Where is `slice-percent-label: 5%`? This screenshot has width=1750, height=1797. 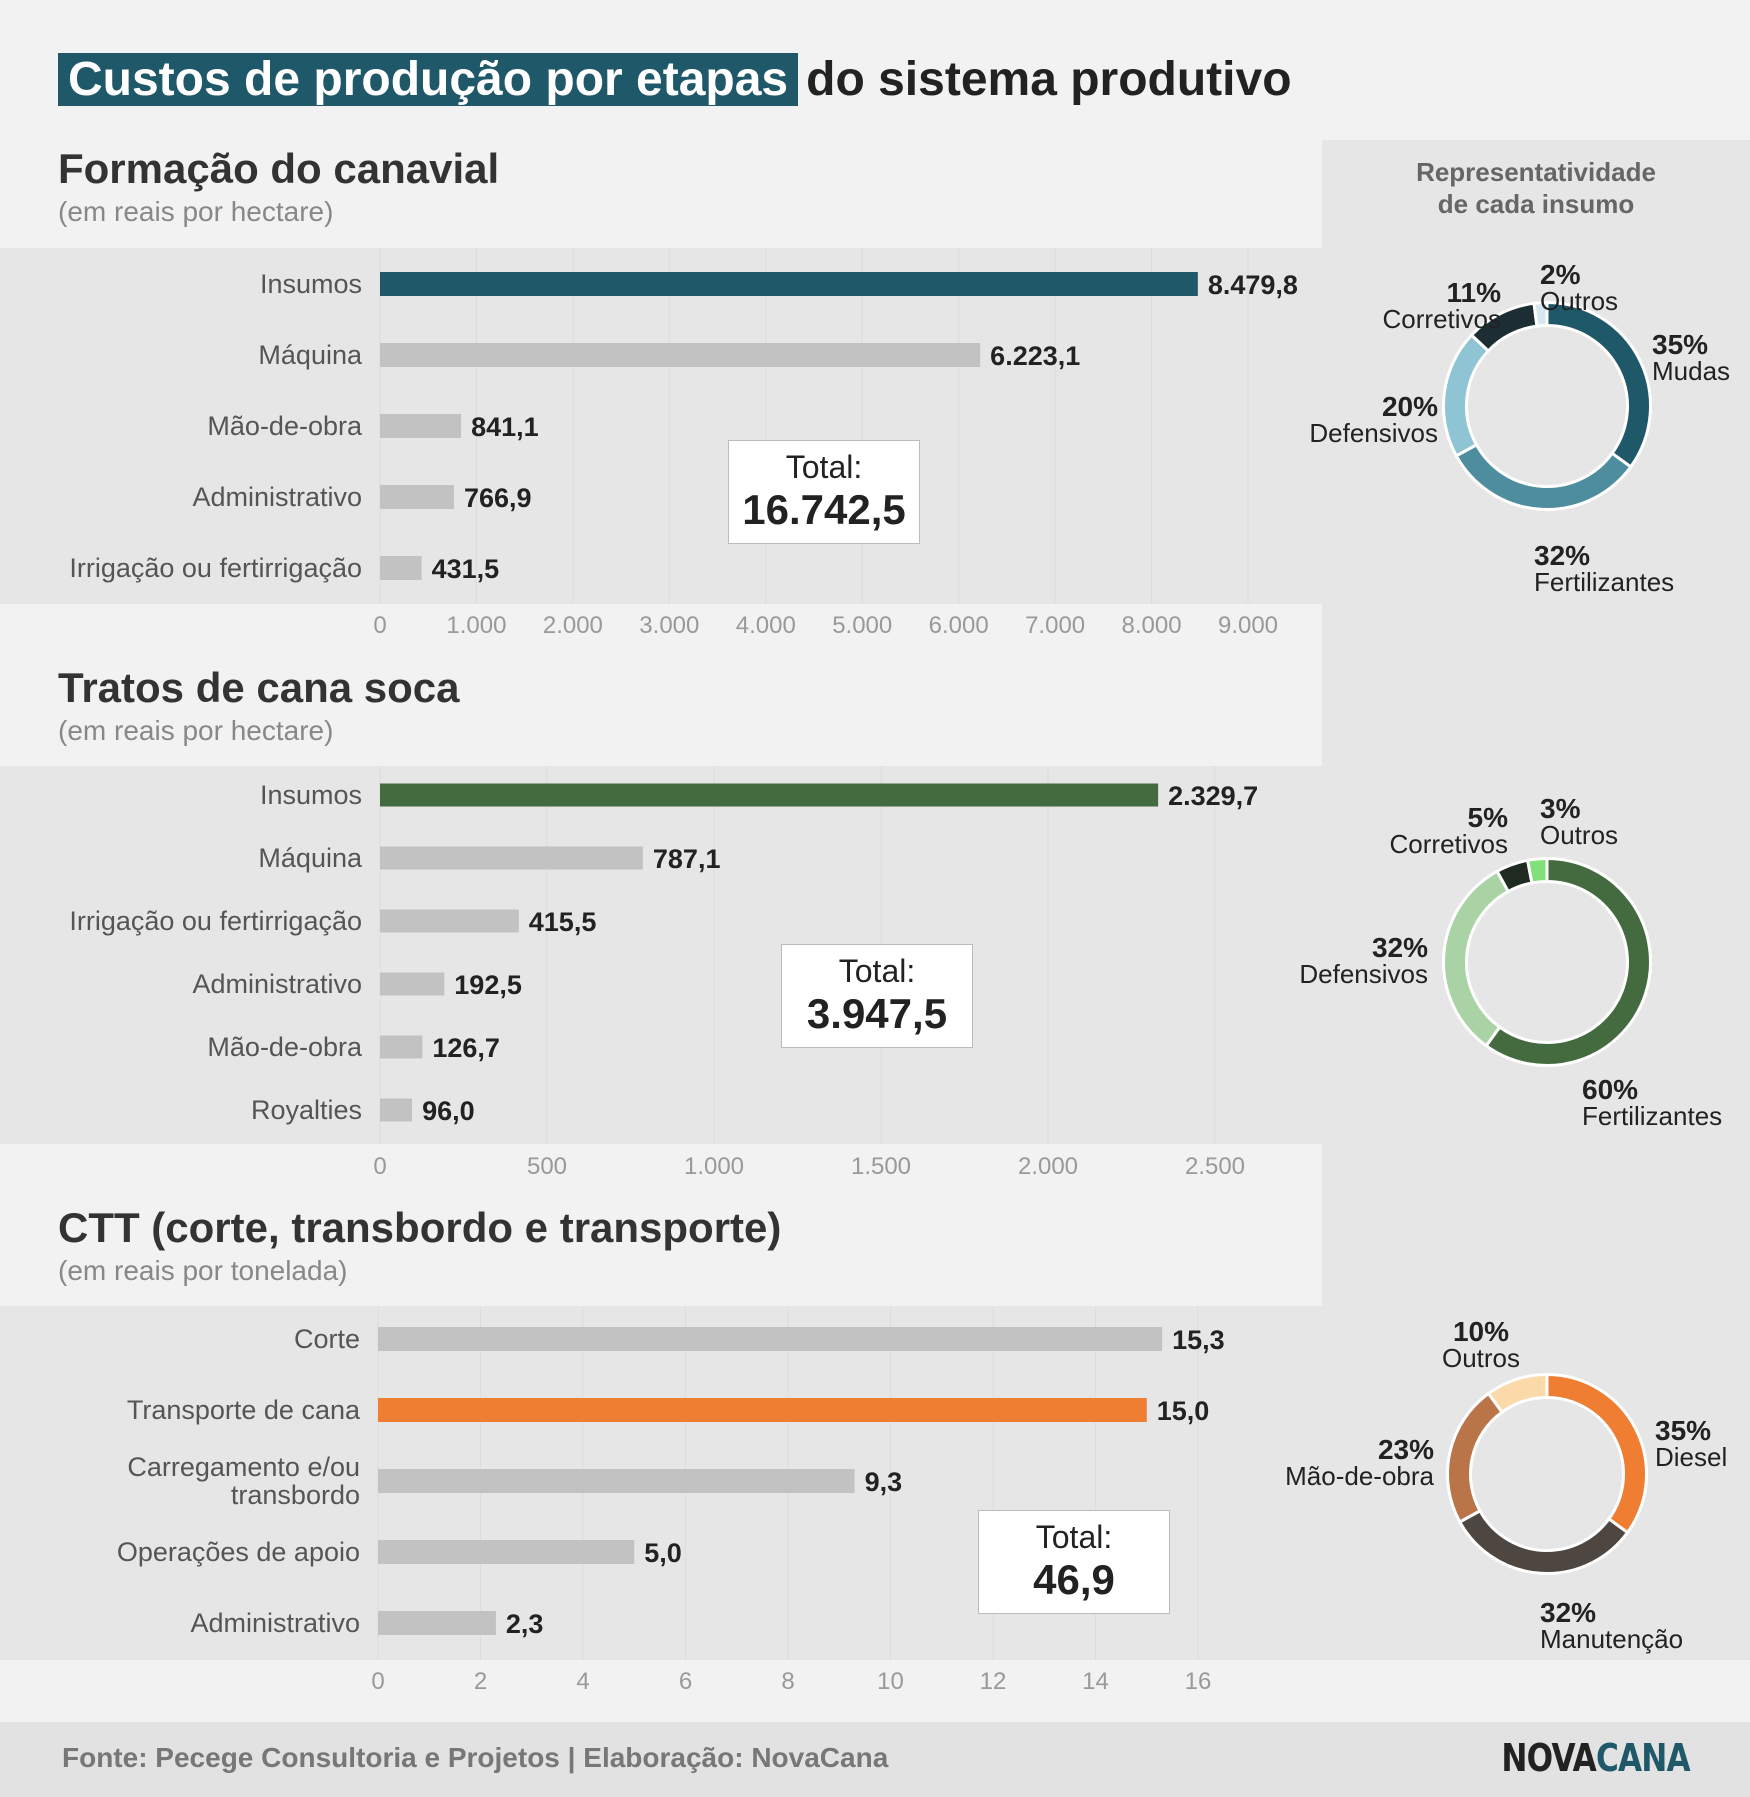
slice-percent-label: 5% is located at coordinates (1488, 817).